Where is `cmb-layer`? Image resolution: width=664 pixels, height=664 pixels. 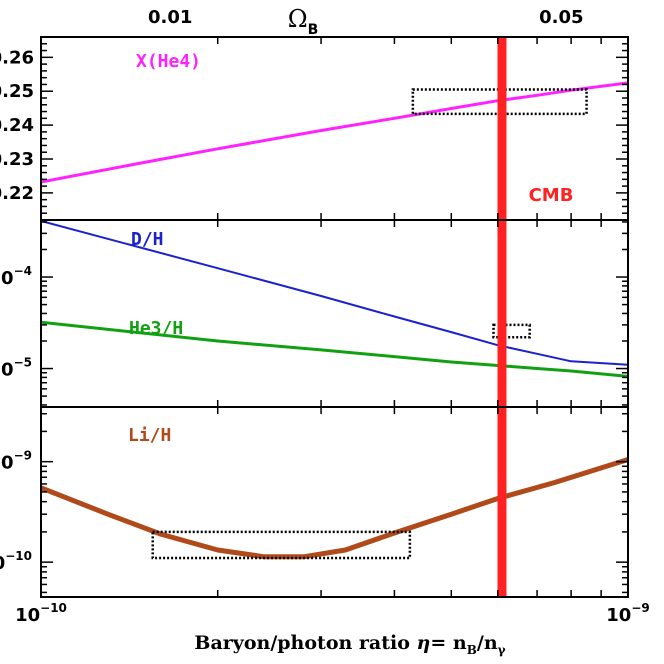
cmb-layer is located at coordinates (502, 317).